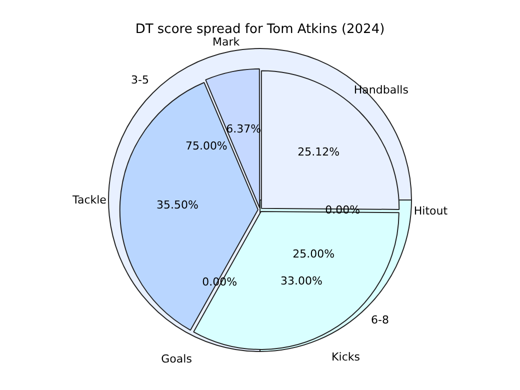  Describe the element at coordinates (89, 200) in the screenshot. I see `slice-label: Tackle` at that location.